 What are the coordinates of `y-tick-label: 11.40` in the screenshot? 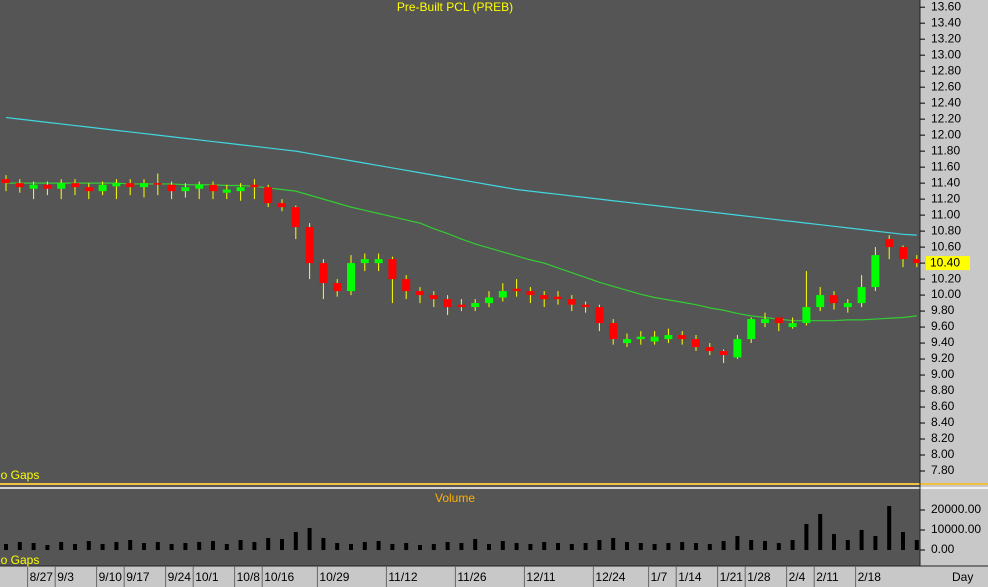 It's located at (945, 182).